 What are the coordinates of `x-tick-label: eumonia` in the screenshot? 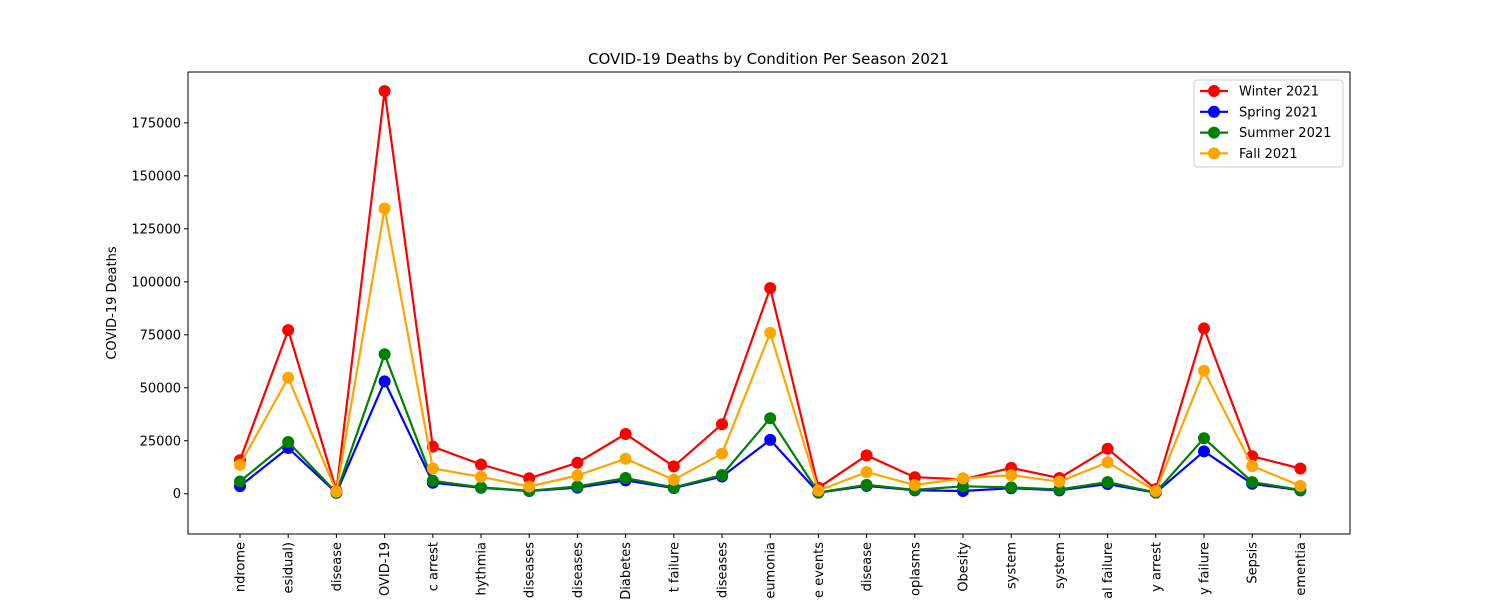 It's located at (771, 570).